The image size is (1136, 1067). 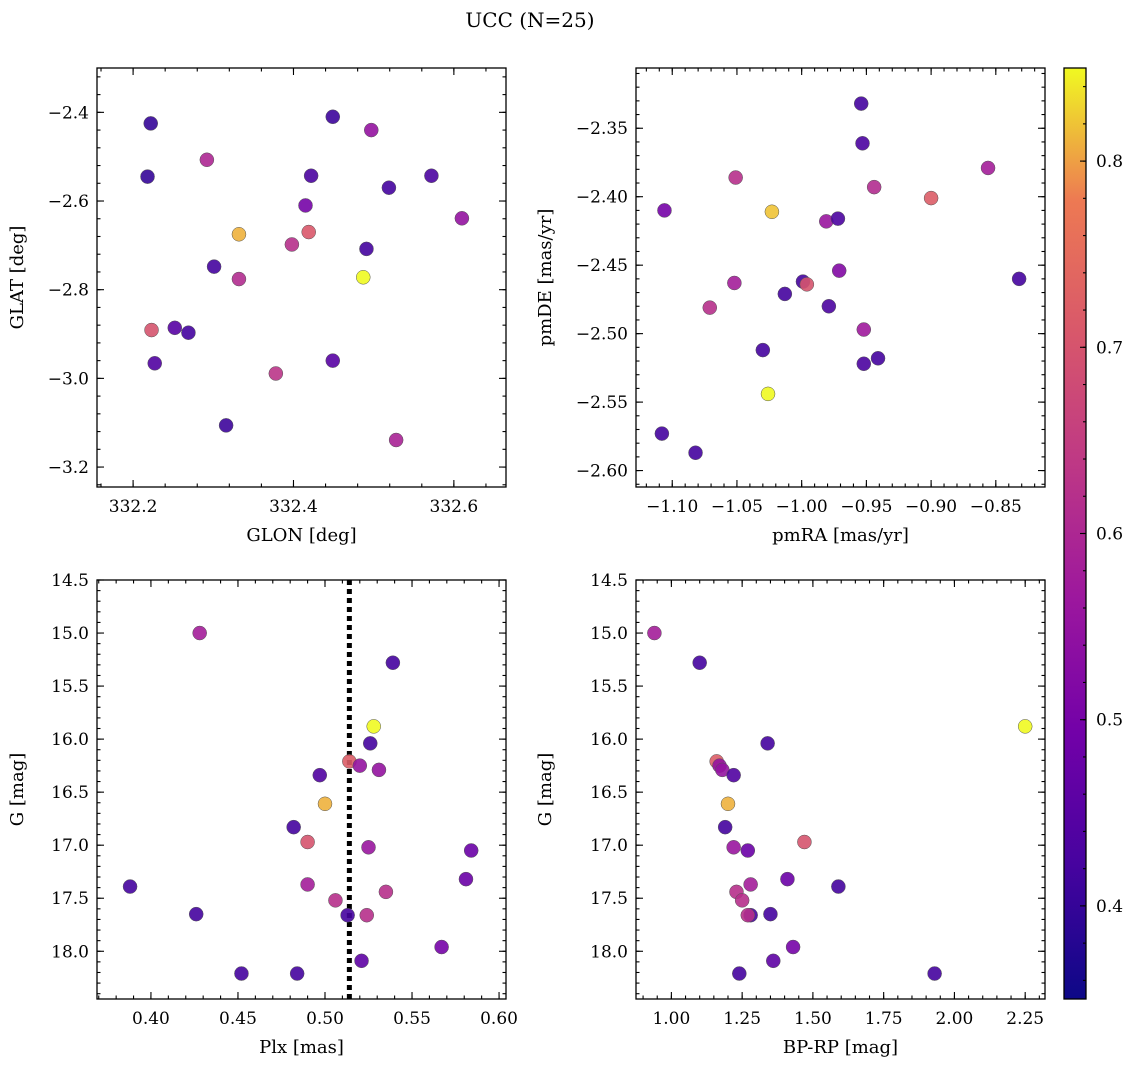 What do you see at coordinates (802, 507) in the screenshot?
I see `x-tick-label: −1.00` at bounding box center [802, 507].